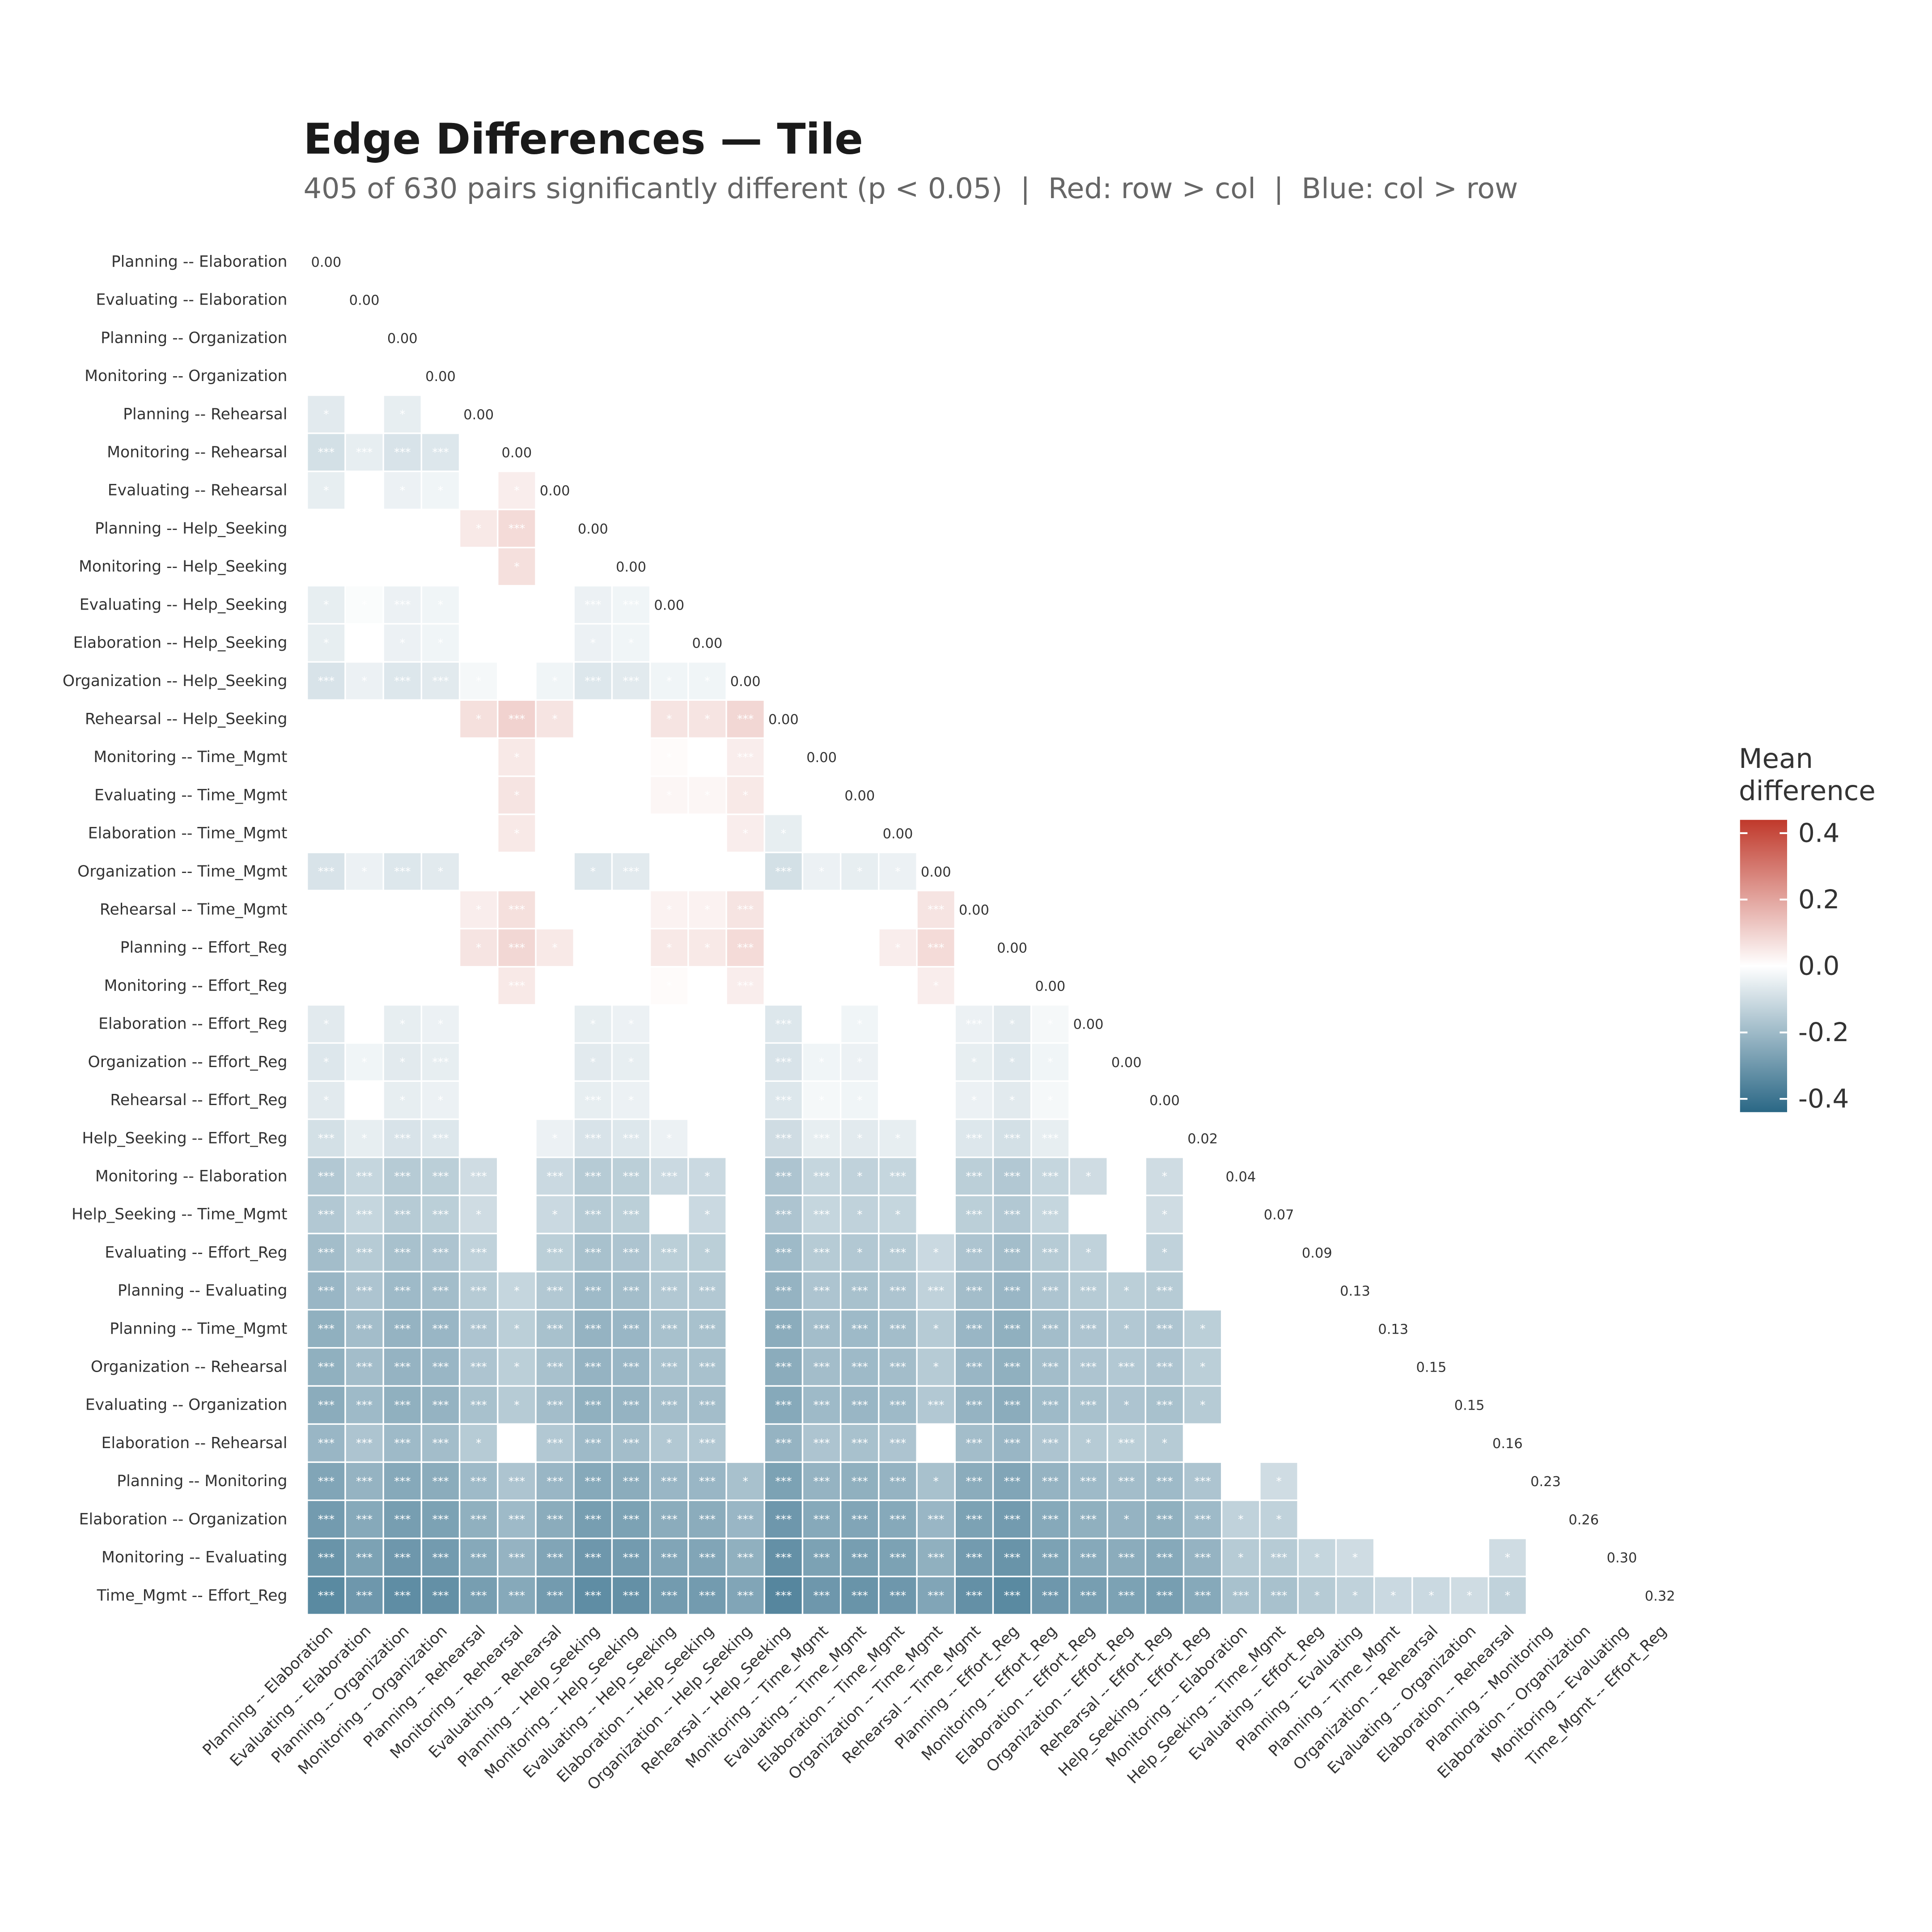 The image size is (1932, 1932). What do you see at coordinates (179, 1215) in the screenshot?
I see `row-label: Help_Seeking -- Time_Mgmt` at bounding box center [179, 1215].